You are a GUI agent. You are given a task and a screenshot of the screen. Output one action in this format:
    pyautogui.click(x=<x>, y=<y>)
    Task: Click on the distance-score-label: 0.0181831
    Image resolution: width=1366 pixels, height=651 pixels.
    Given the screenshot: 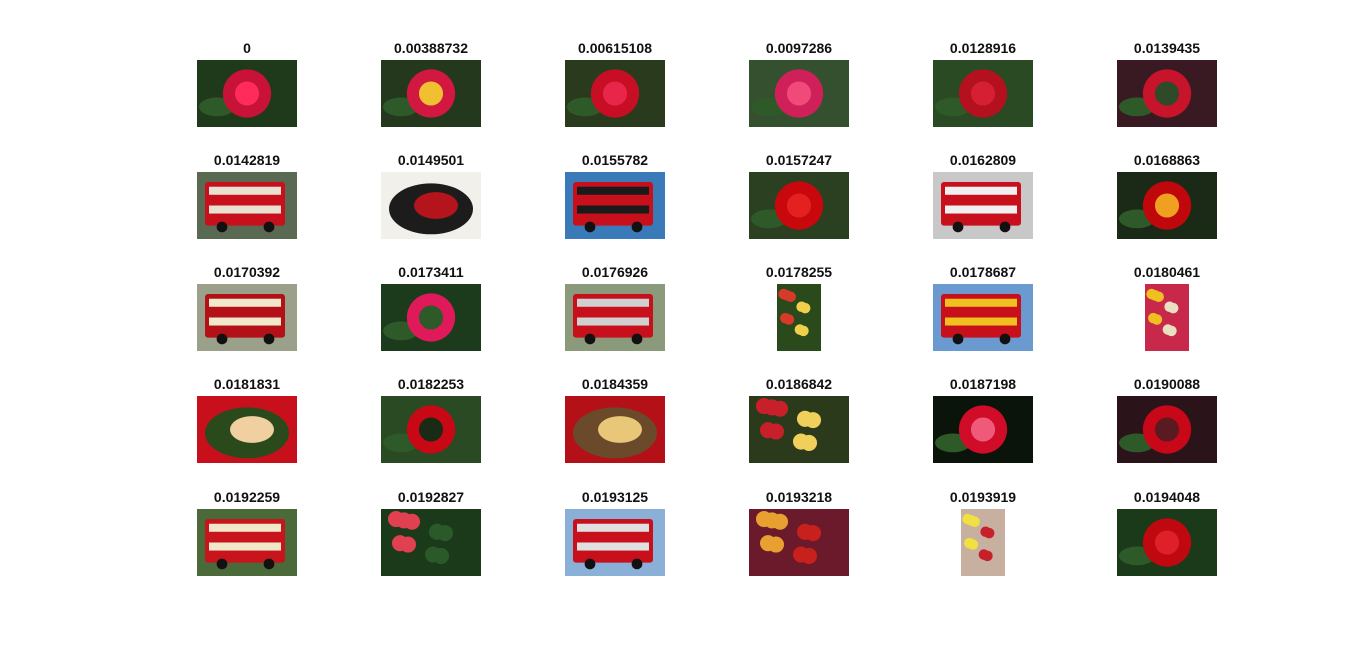 What is the action you would take?
    pyautogui.click(x=247, y=384)
    